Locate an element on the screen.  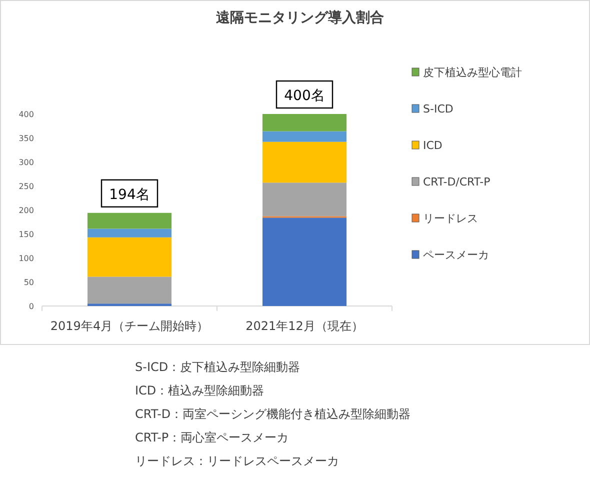
y-tick-label: 300 is located at coordinates (26, 162).